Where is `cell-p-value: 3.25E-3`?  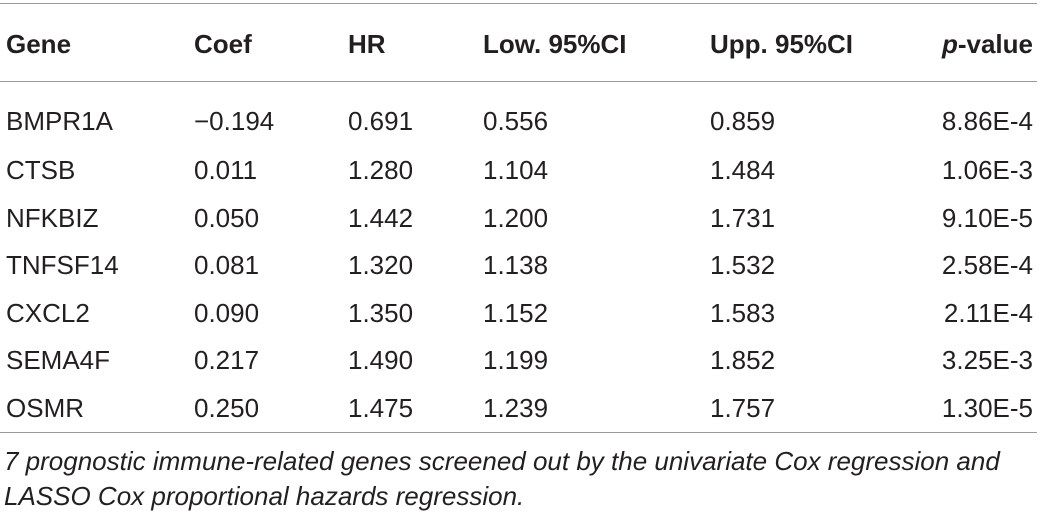 cell-p-value: 3.25E-3 is located at coordinates (987, 360).